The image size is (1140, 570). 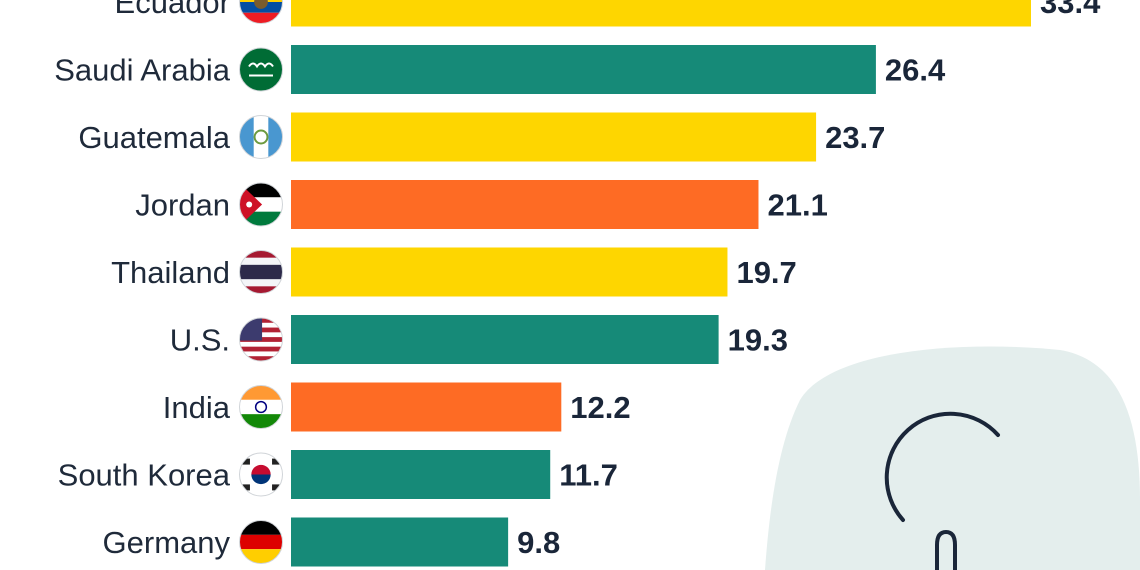 I want to click on bar-saudi-arabia, so click(x=583, y=69).